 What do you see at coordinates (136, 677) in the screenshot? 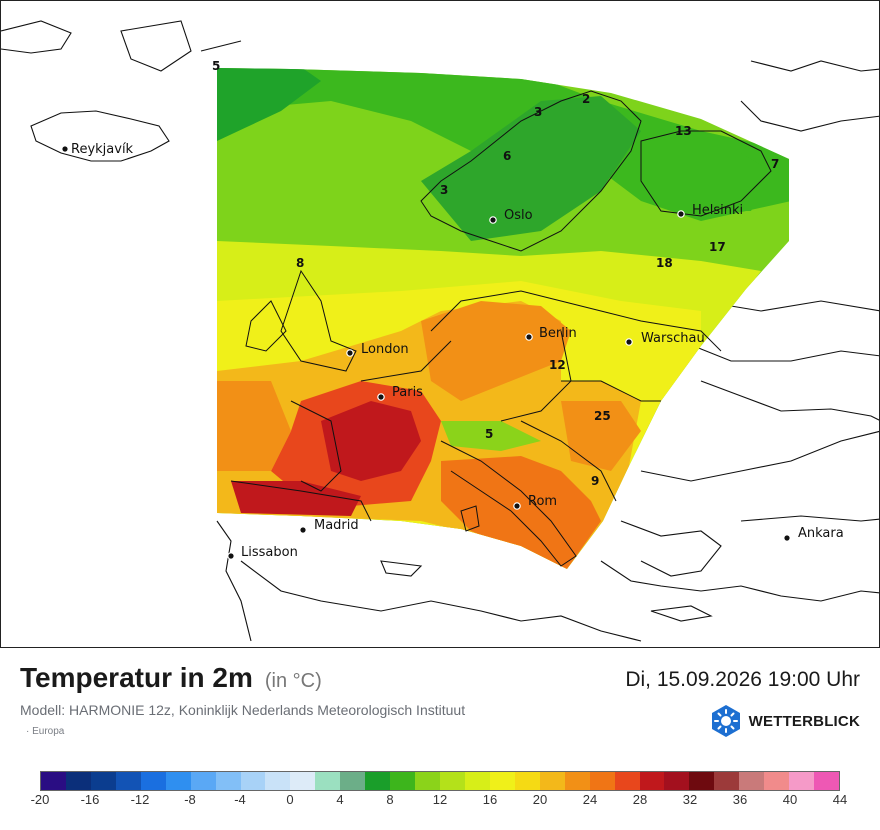
I see `map-title: Temperatur in 2m` at bounding box center [136, 677].